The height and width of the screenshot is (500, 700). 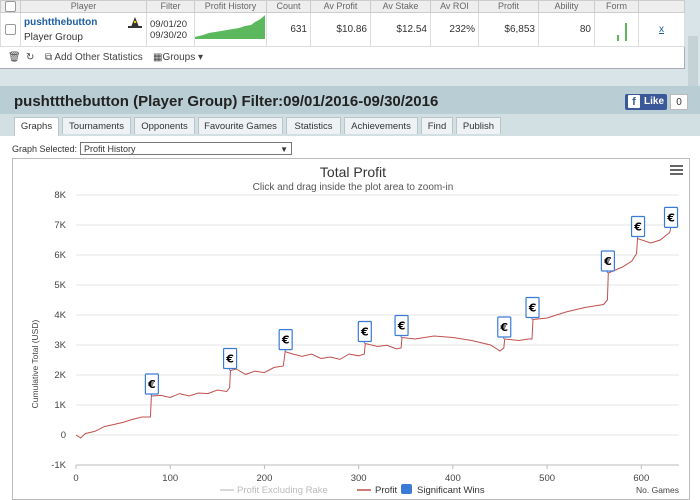 What do you see at coordinates (284, 149) in the screenshot?
I see `dropdown-arrow-icon: ▼` at bounding box center [284, 149].